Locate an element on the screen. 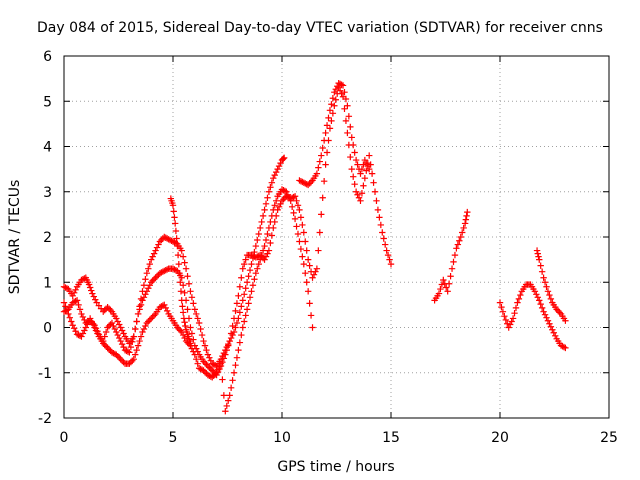 The image size is (640, 480). x-tick-label: 20 is located at coordinates (500, 438).